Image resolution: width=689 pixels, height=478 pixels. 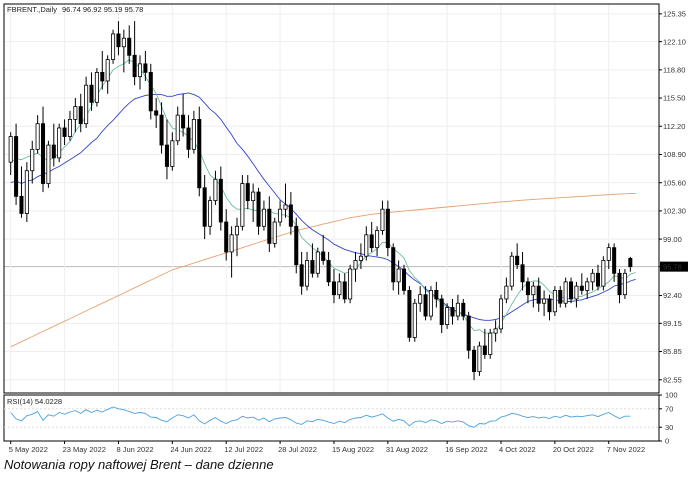 What do you see at coordinates (674, 126) in the screenshot?
I see `y-tick-label: 112.20` at bounding box center [674, 126].